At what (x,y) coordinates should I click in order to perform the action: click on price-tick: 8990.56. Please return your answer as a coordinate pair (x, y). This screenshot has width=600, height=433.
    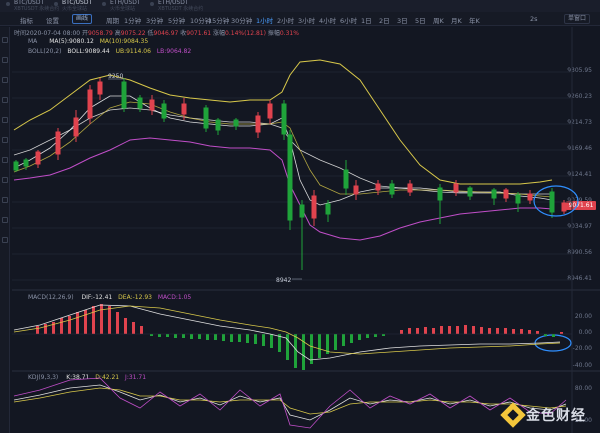
    Looking at the image, I should click on (579, 252).